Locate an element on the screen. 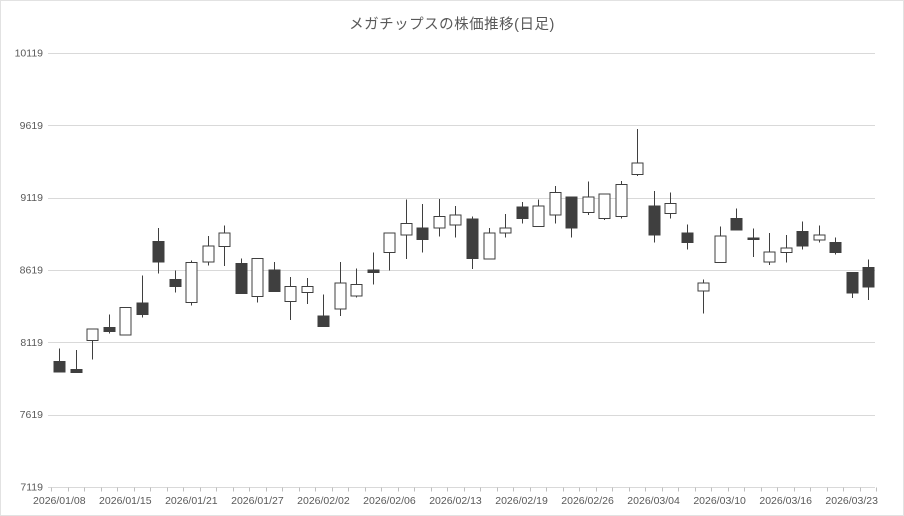 Image resolution: width=904 pixels, height=516 pixels. x-axis-label: 2026/02/26 is located at coordinates (587, 501).